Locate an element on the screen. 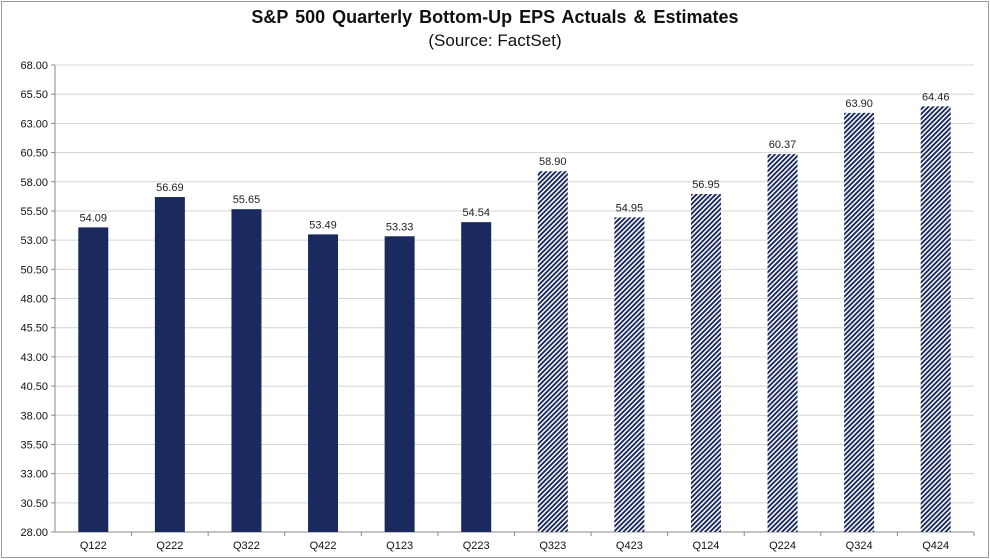 The width and height of the screenshot is (990, 559). data-label: 58.90 is located at coordinates (553, 162).